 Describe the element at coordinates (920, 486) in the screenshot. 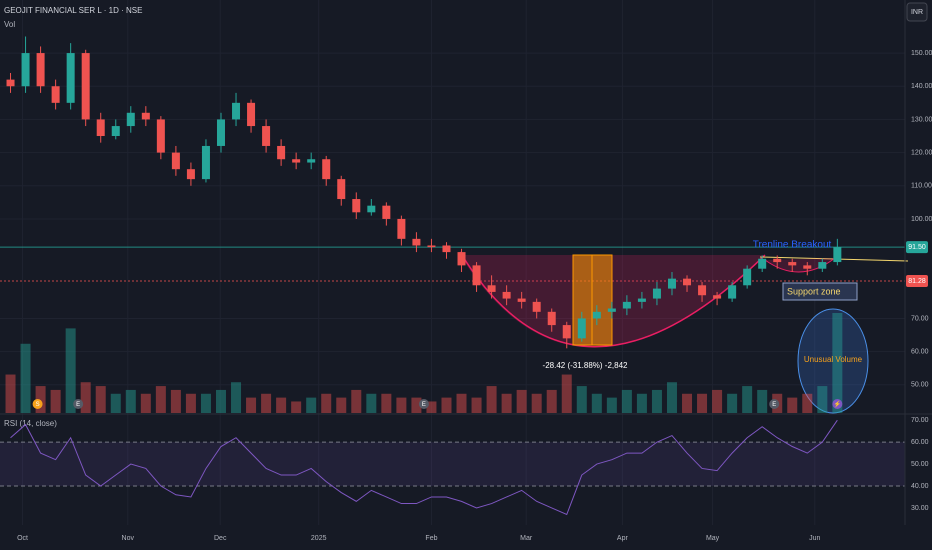

I see `rsi-tick-label: 40.00` at that location.